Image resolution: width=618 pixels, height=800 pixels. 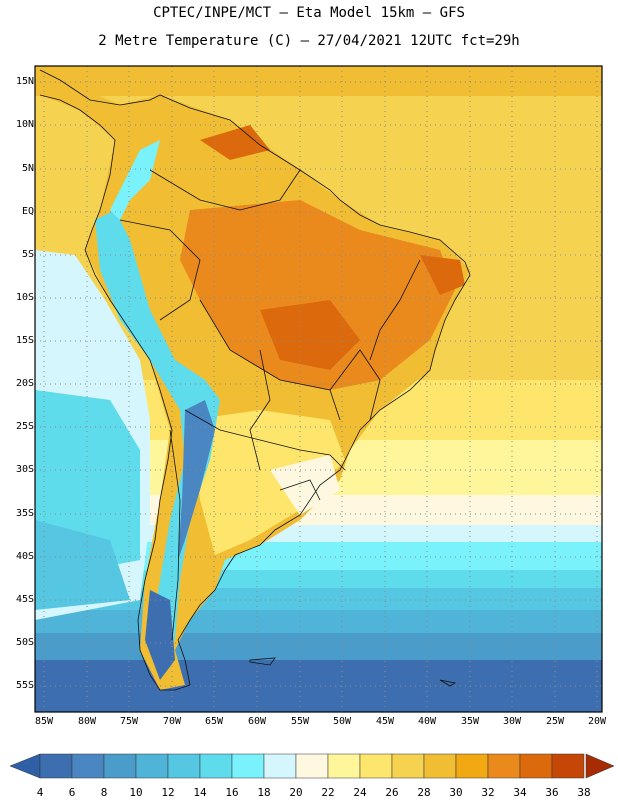 What do you see at coordinates (424, 792) in the screenshot?
I see `colorbar-label: 28` at bounding box center [424, 792].